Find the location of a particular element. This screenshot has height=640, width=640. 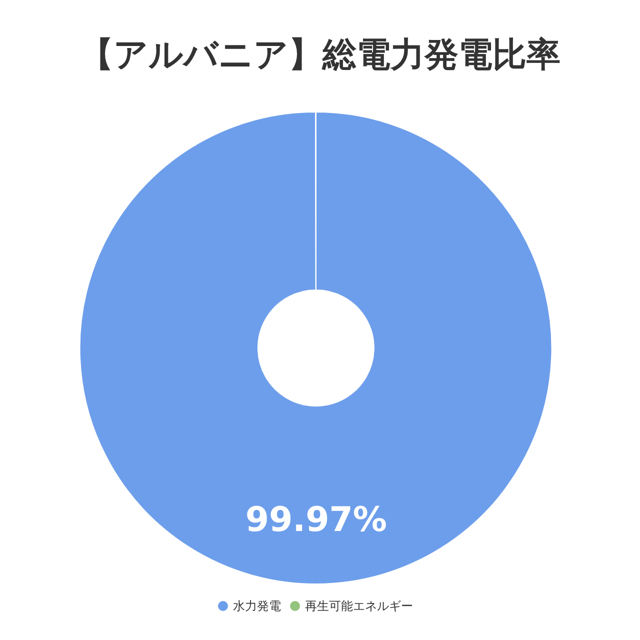

data-label: 99.97% is located at coordinates (316, 520).